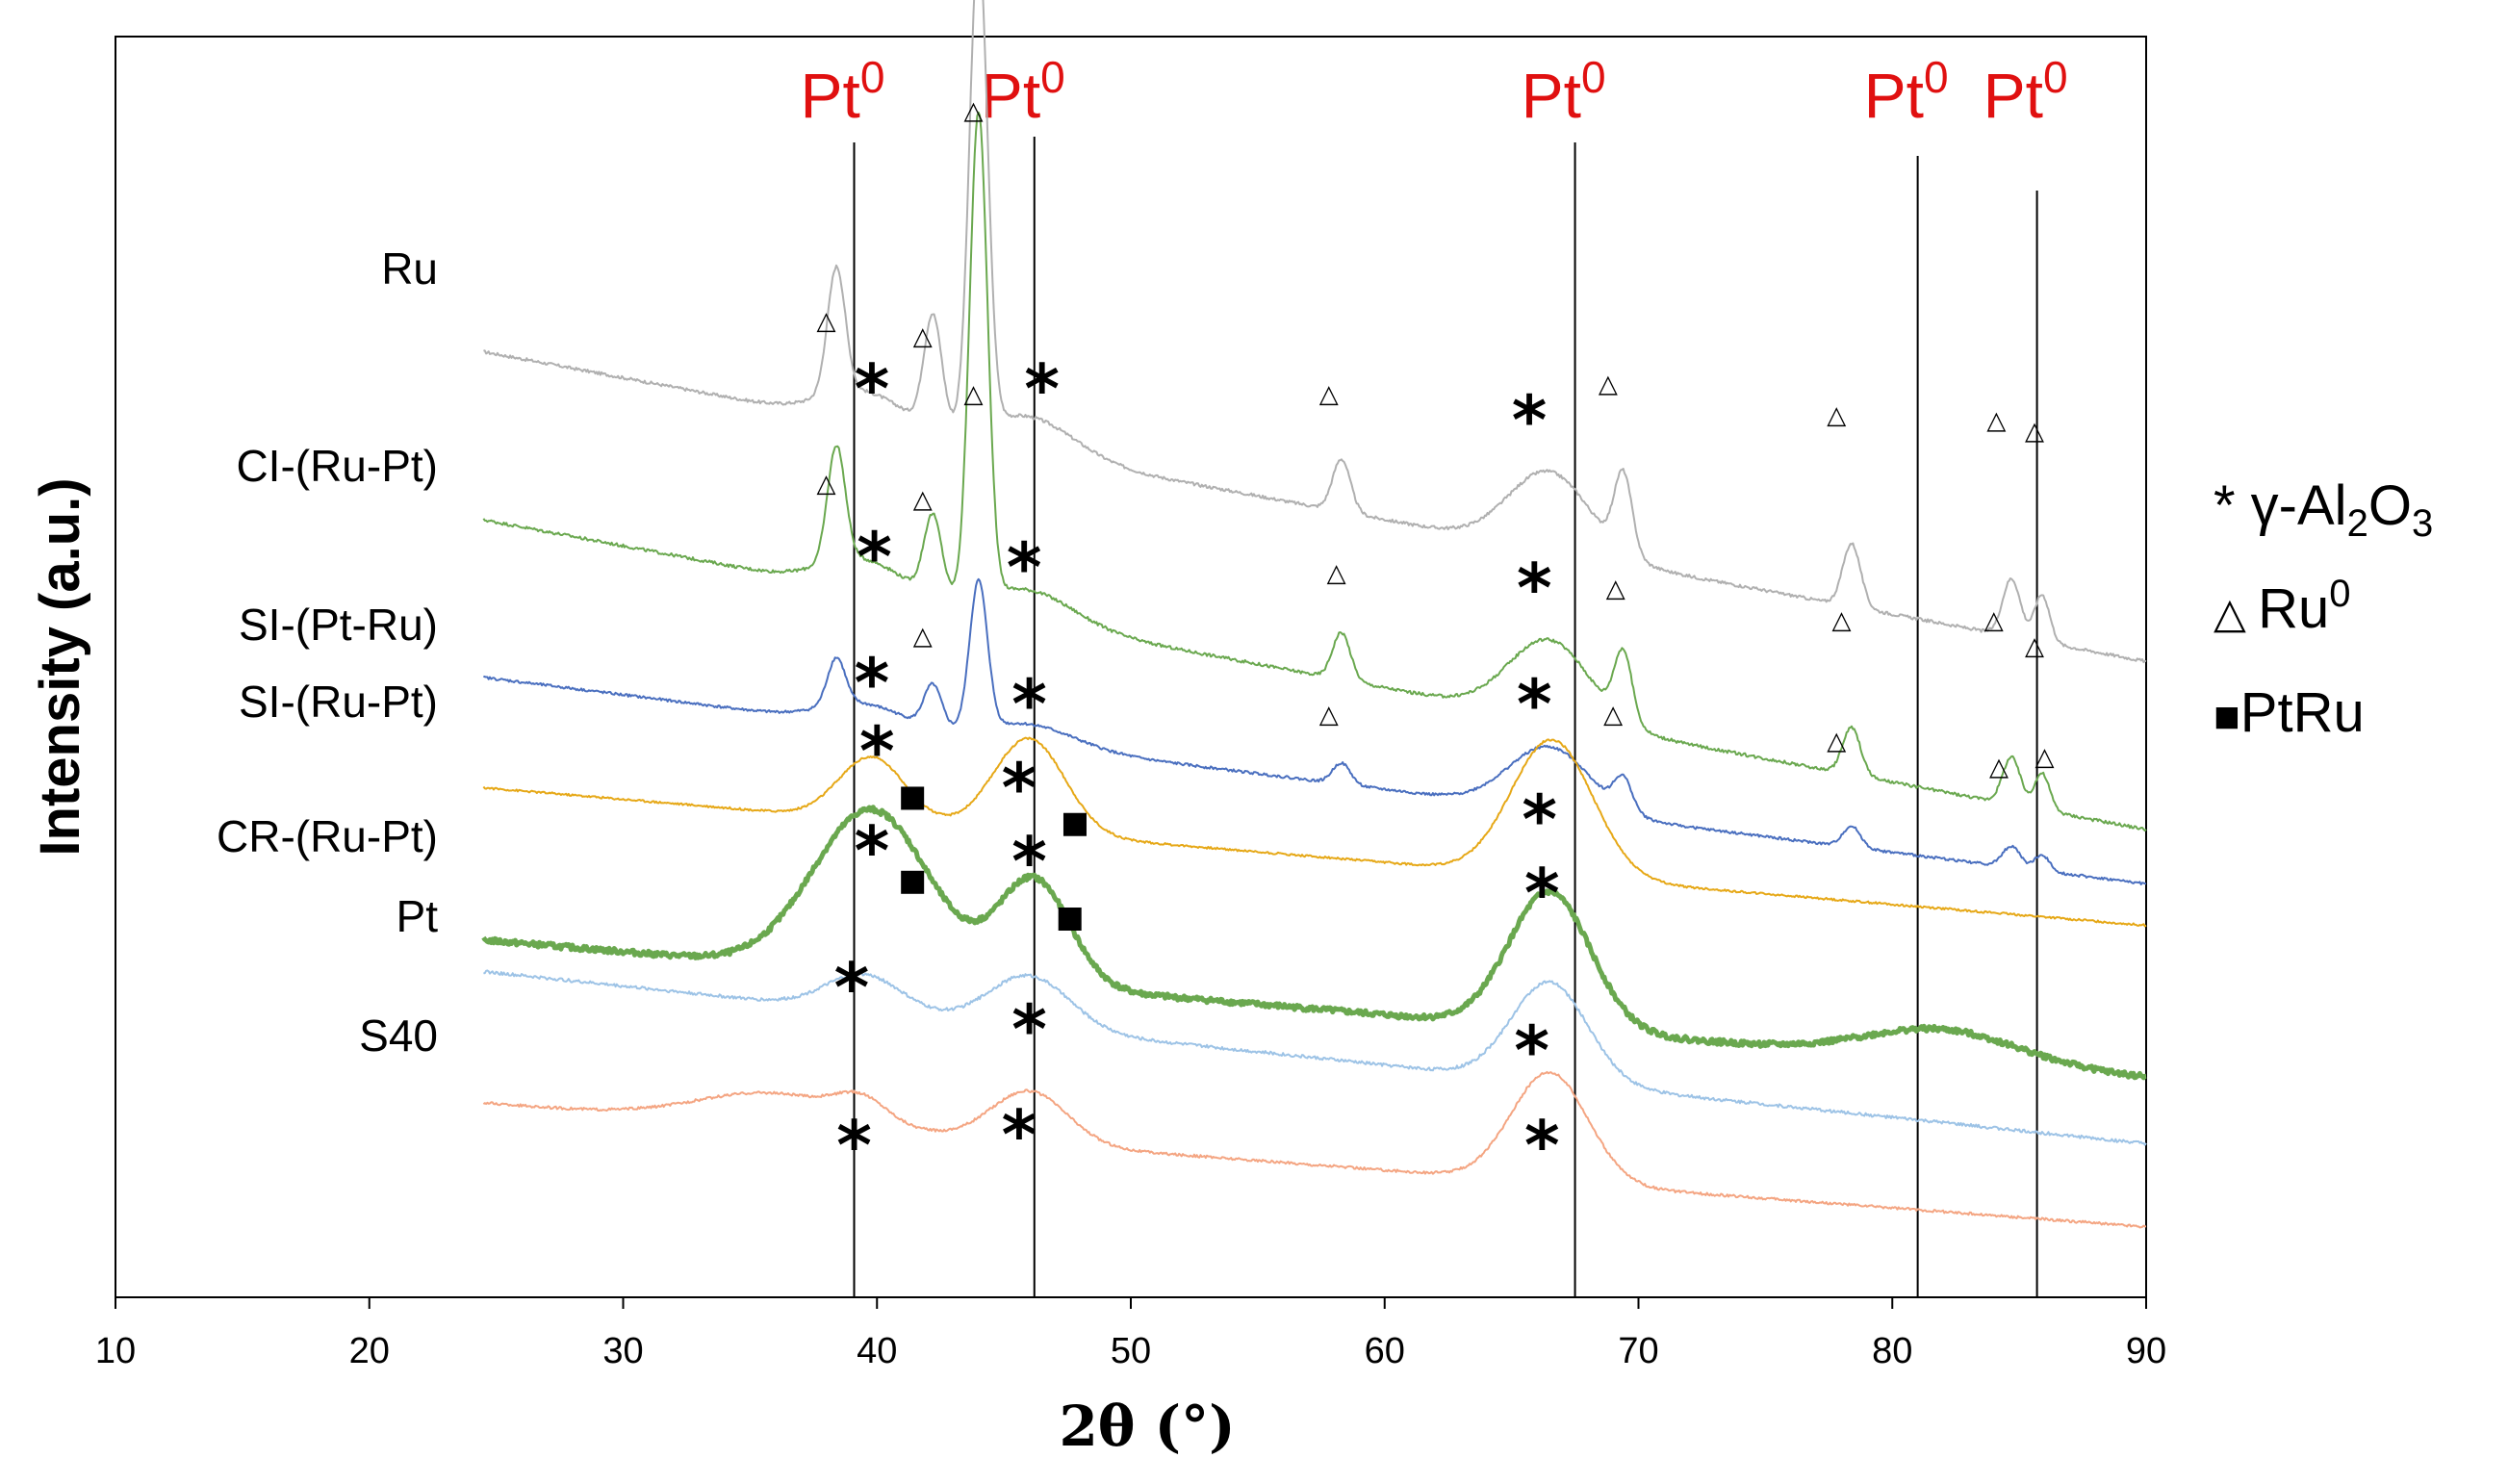 This screenshot has height=1484, width=2508. I want to click on x-tick-label: 50, so click(1131, 1351).